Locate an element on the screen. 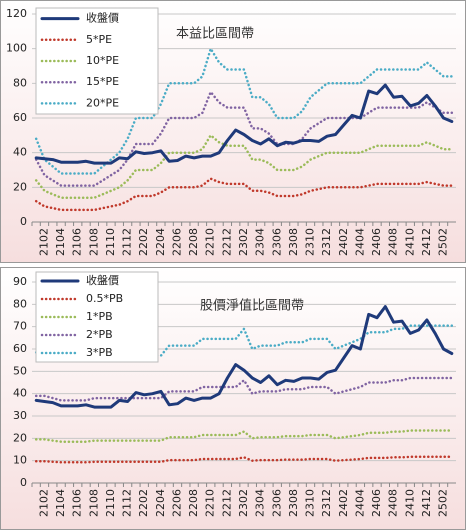  y-tick-label: 90 is located at coordinates (20, 281).